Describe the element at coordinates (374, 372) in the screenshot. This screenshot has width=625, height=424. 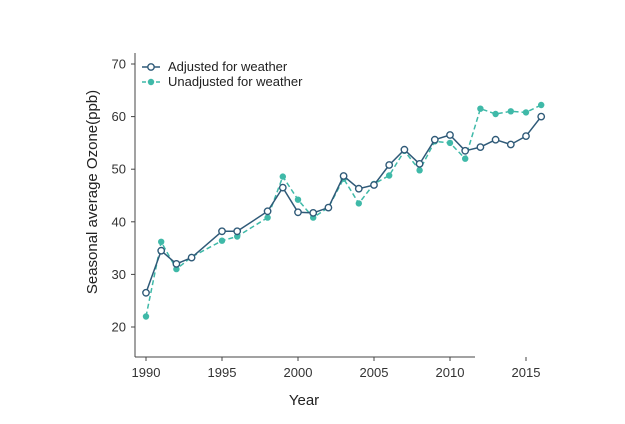
I see `x-tick-label: 2005` at that location.